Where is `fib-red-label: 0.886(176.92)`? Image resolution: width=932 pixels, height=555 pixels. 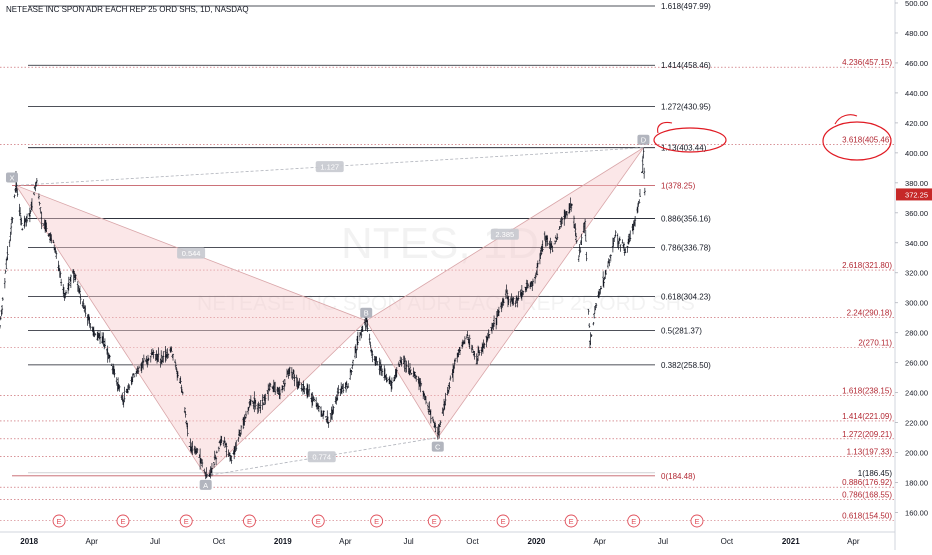
fib-red-label: 0.886(176.92) is located at coordinates (867, 482).